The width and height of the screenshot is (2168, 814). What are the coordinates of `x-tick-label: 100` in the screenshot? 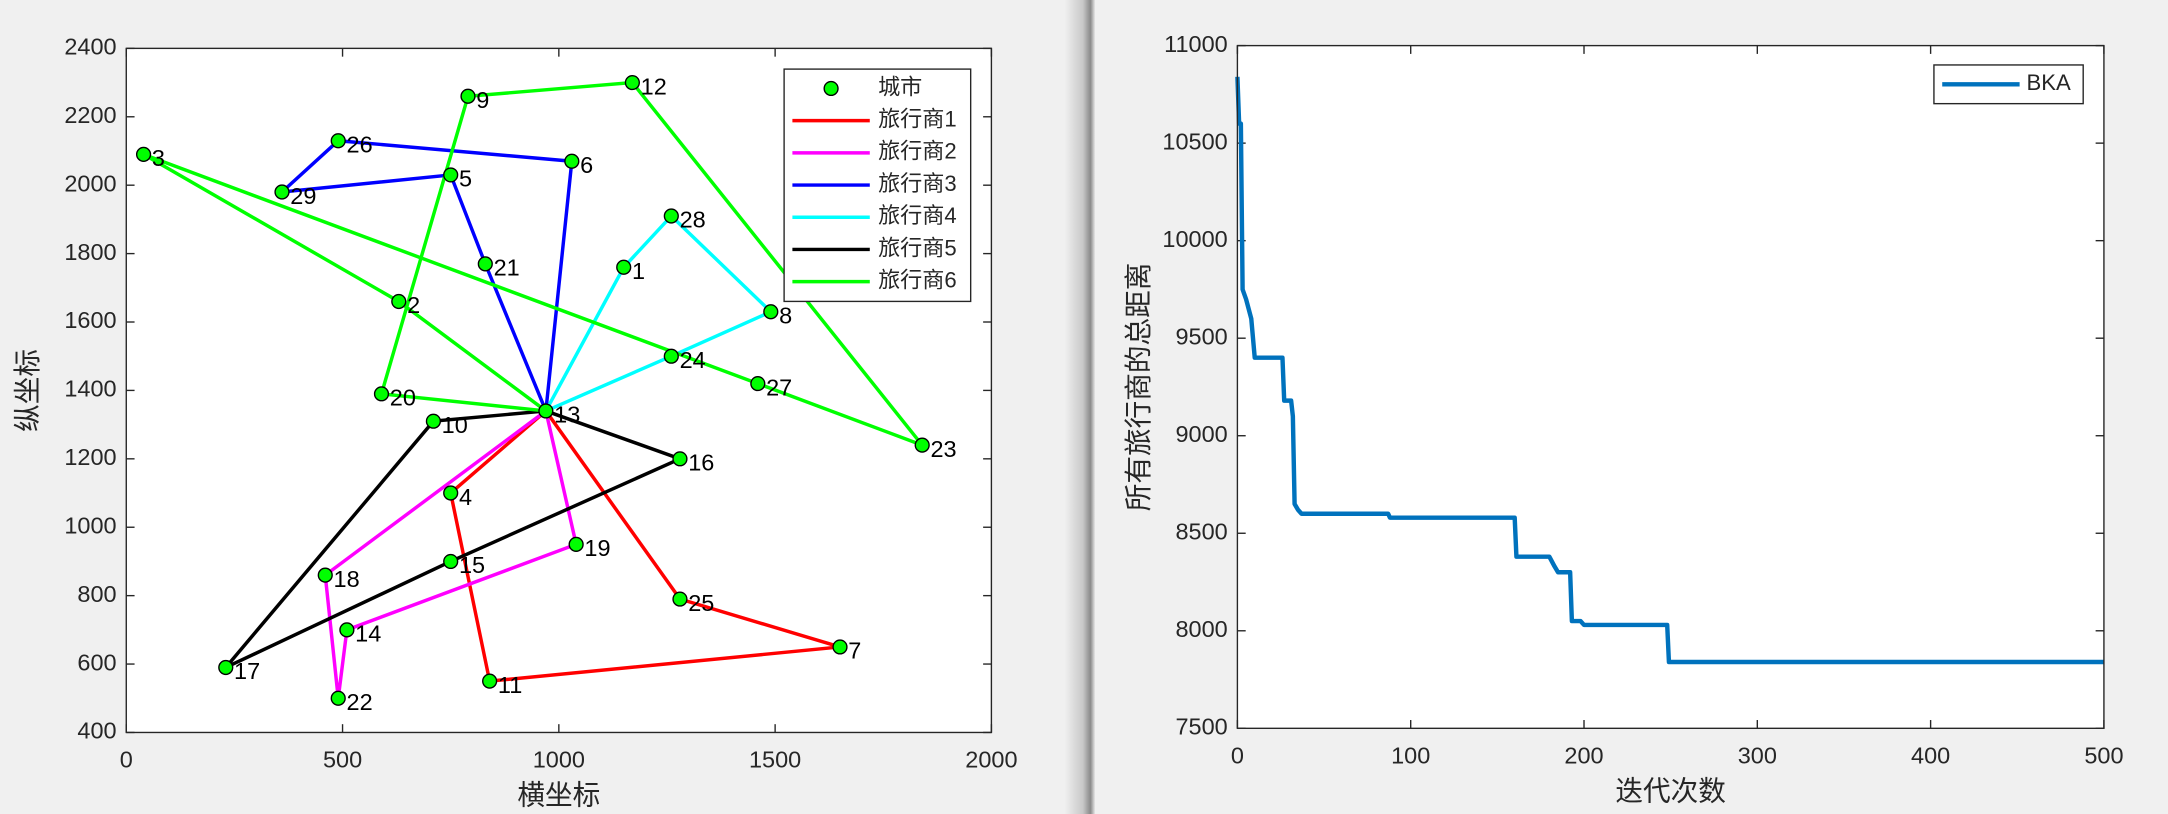 It's located at (1410, 756).